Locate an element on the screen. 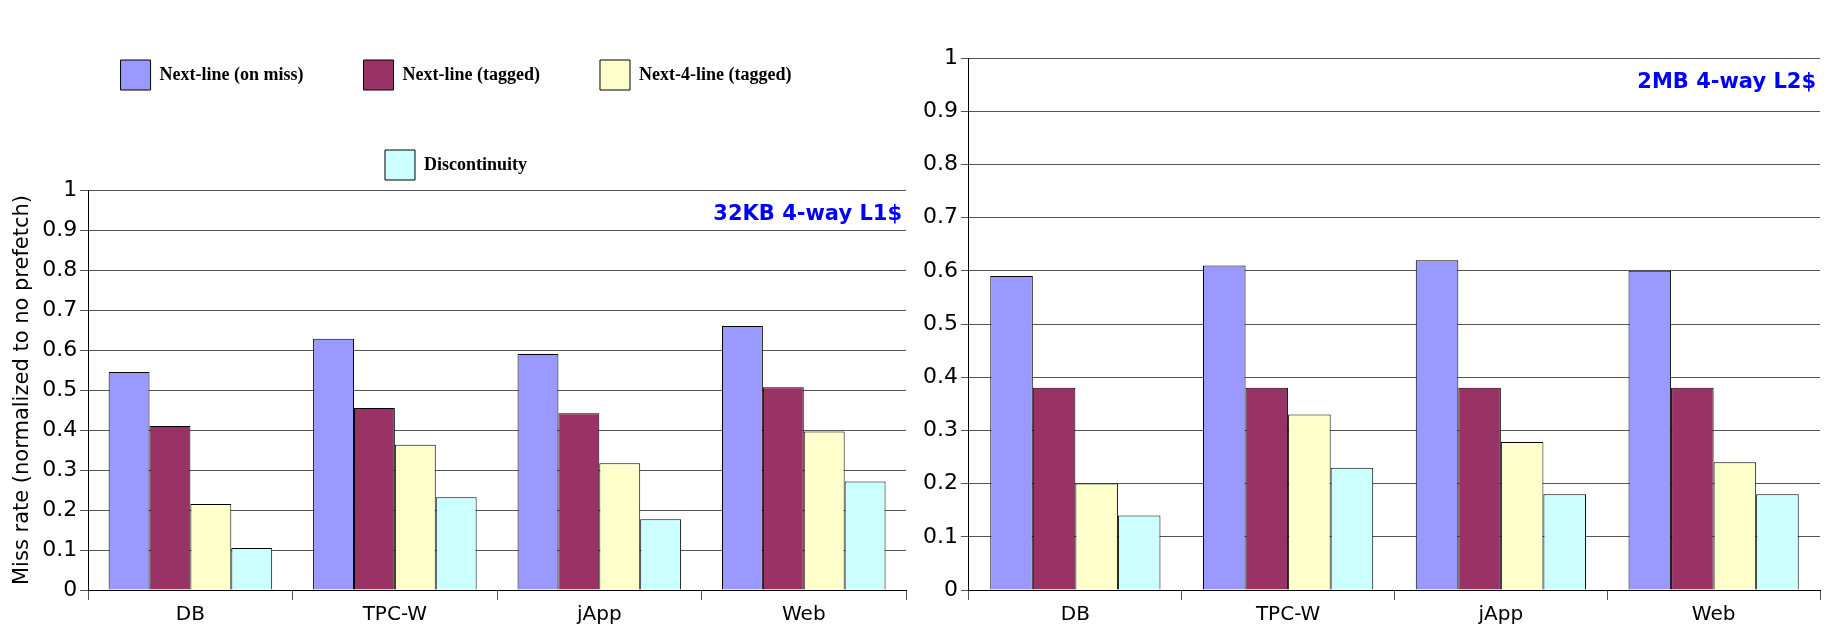 The height and width of the screenshot is (638, 1829). legend-label: Next-line (tagged) is located at coordinates (471, 74).